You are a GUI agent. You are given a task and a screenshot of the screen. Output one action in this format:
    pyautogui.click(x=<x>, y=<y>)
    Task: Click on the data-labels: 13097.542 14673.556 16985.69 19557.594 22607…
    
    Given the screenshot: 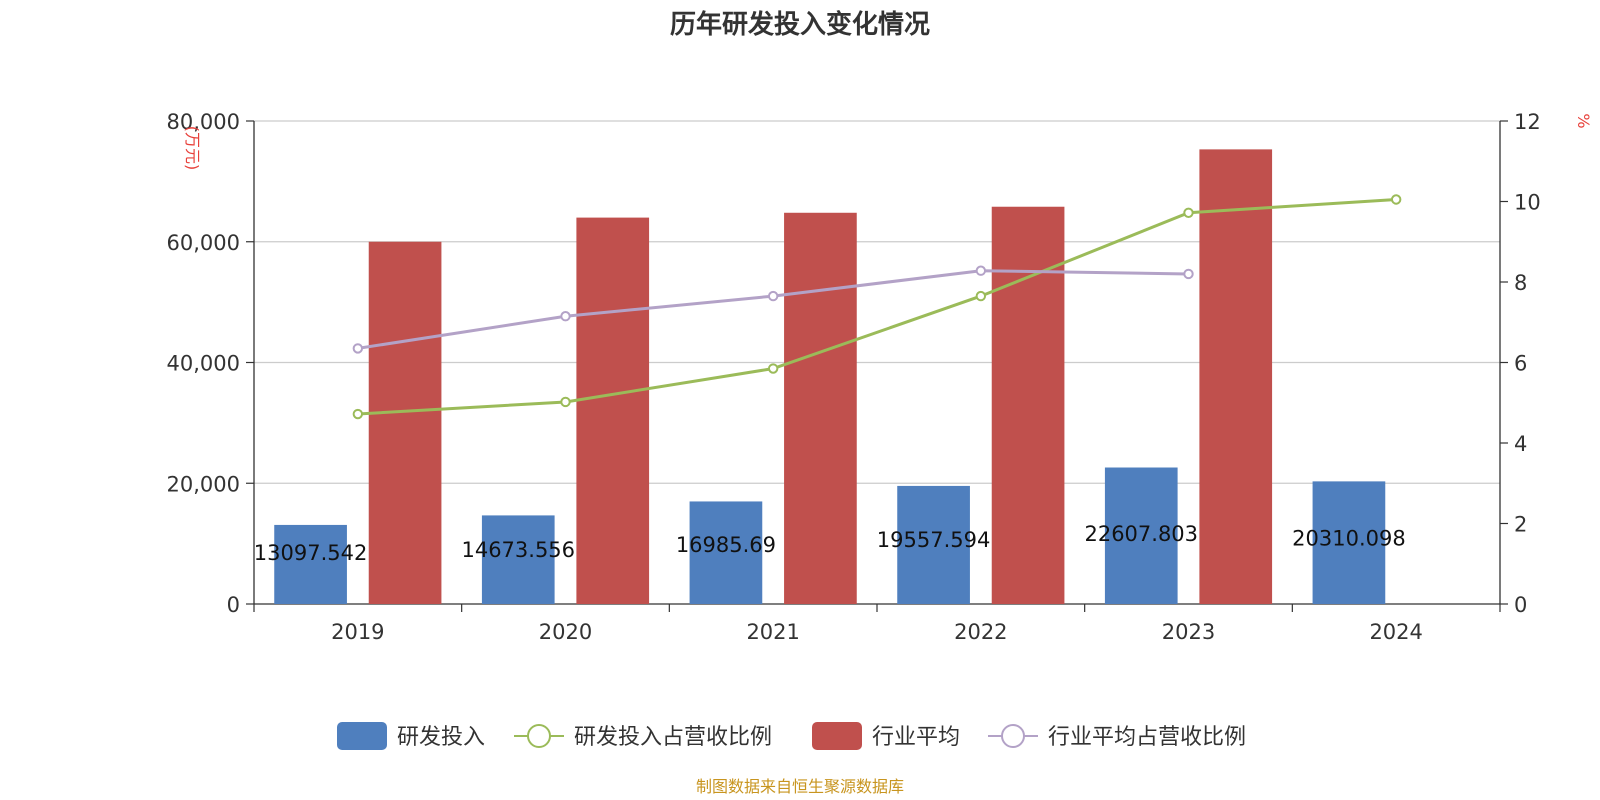 What is the action you would take?
    pyautogui.click(x=830, y=543)
    